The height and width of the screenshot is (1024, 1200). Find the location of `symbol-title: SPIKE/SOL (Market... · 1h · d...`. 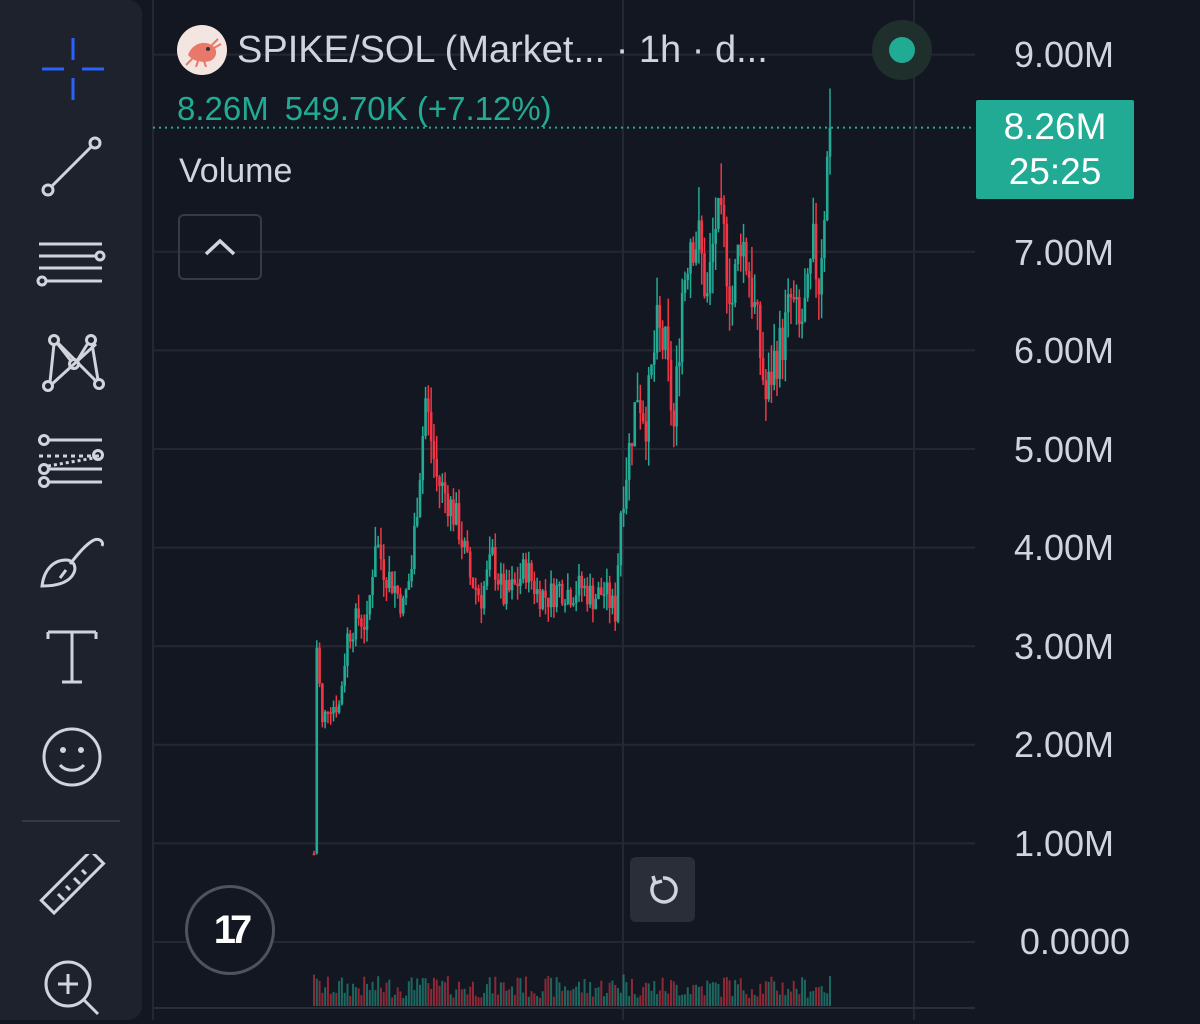

symbol-title: SPIKE/SOL (Market... · 1h · d... is located at coordinates (502, 49).